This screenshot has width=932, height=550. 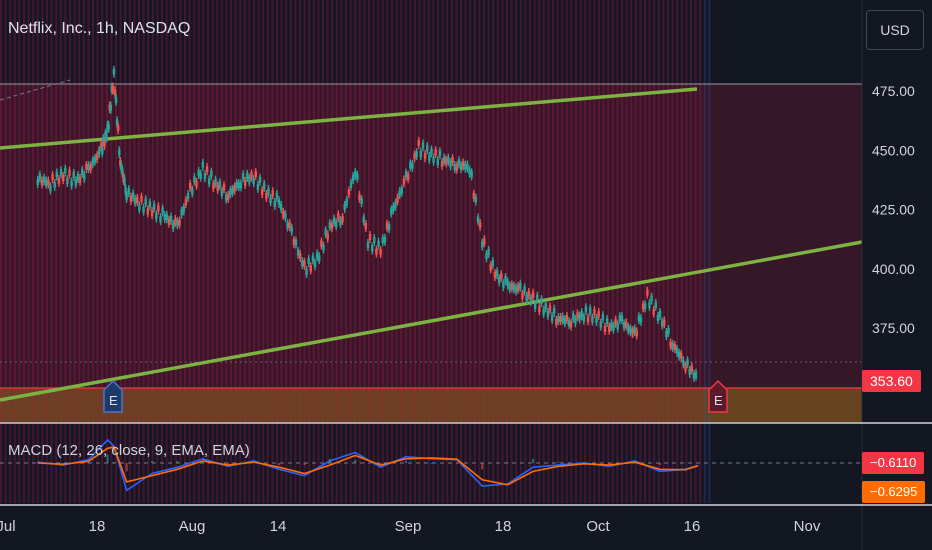 I want to click on x-tick-label: Sep, so click(x=408, y=526).